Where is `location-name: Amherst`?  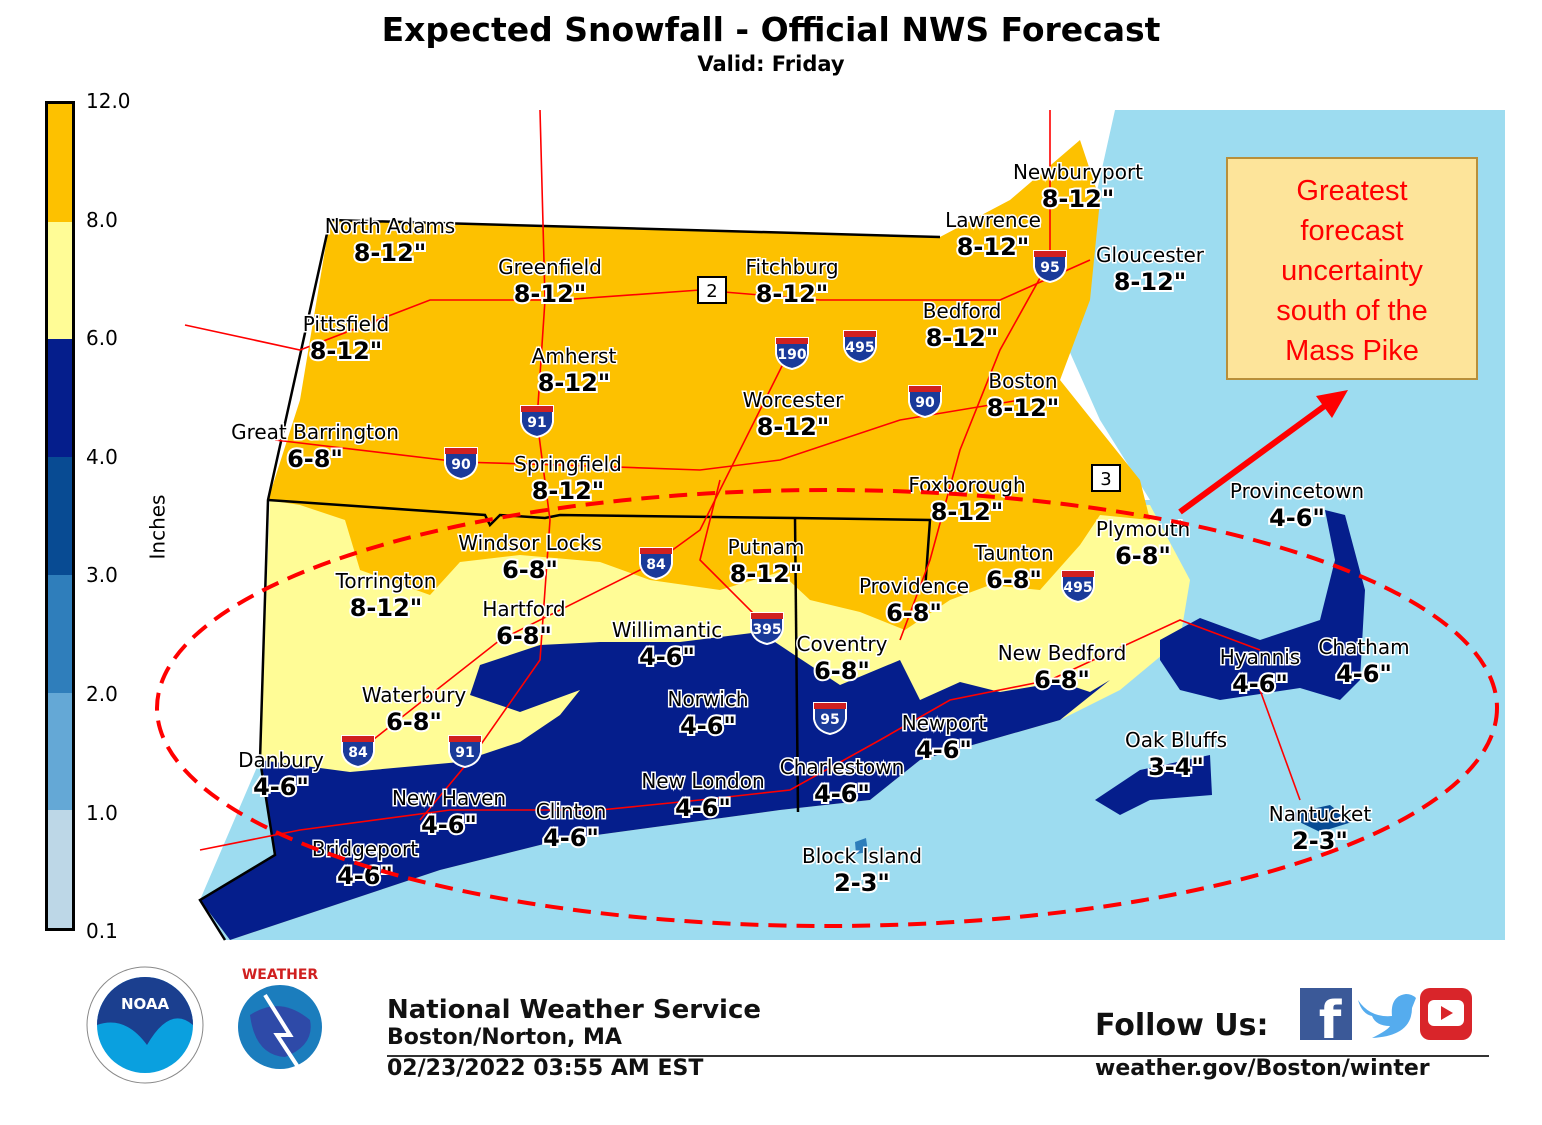 location-name: Amherst is located at coordinates (574, 356).